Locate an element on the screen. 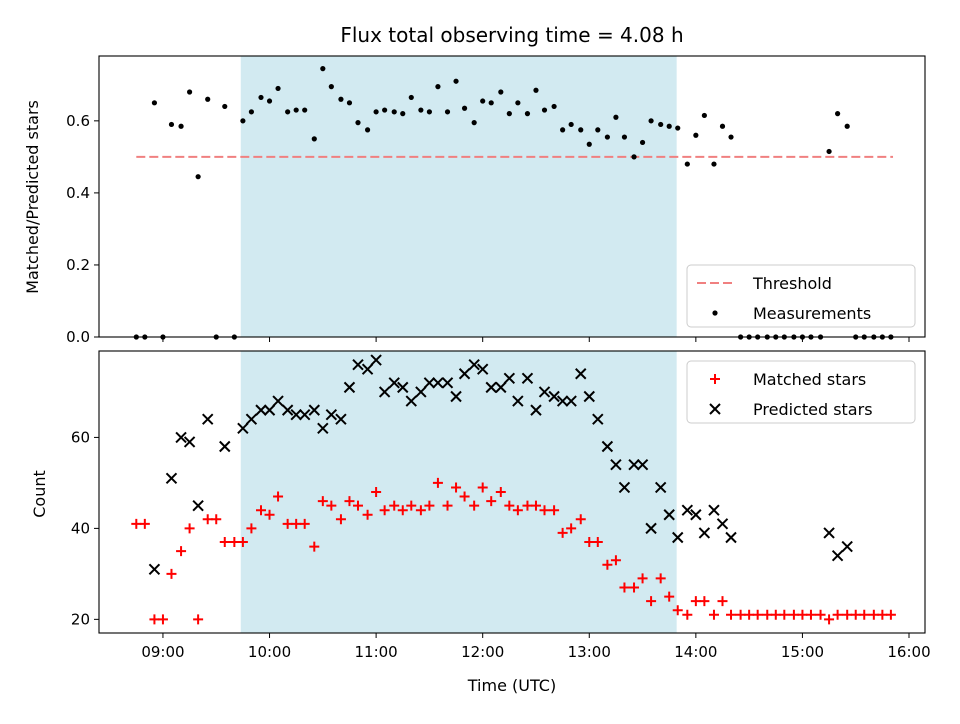 This screenshot has width=960, height=724. y-tick-label: 0.4 is located at coordinates (78, 193).